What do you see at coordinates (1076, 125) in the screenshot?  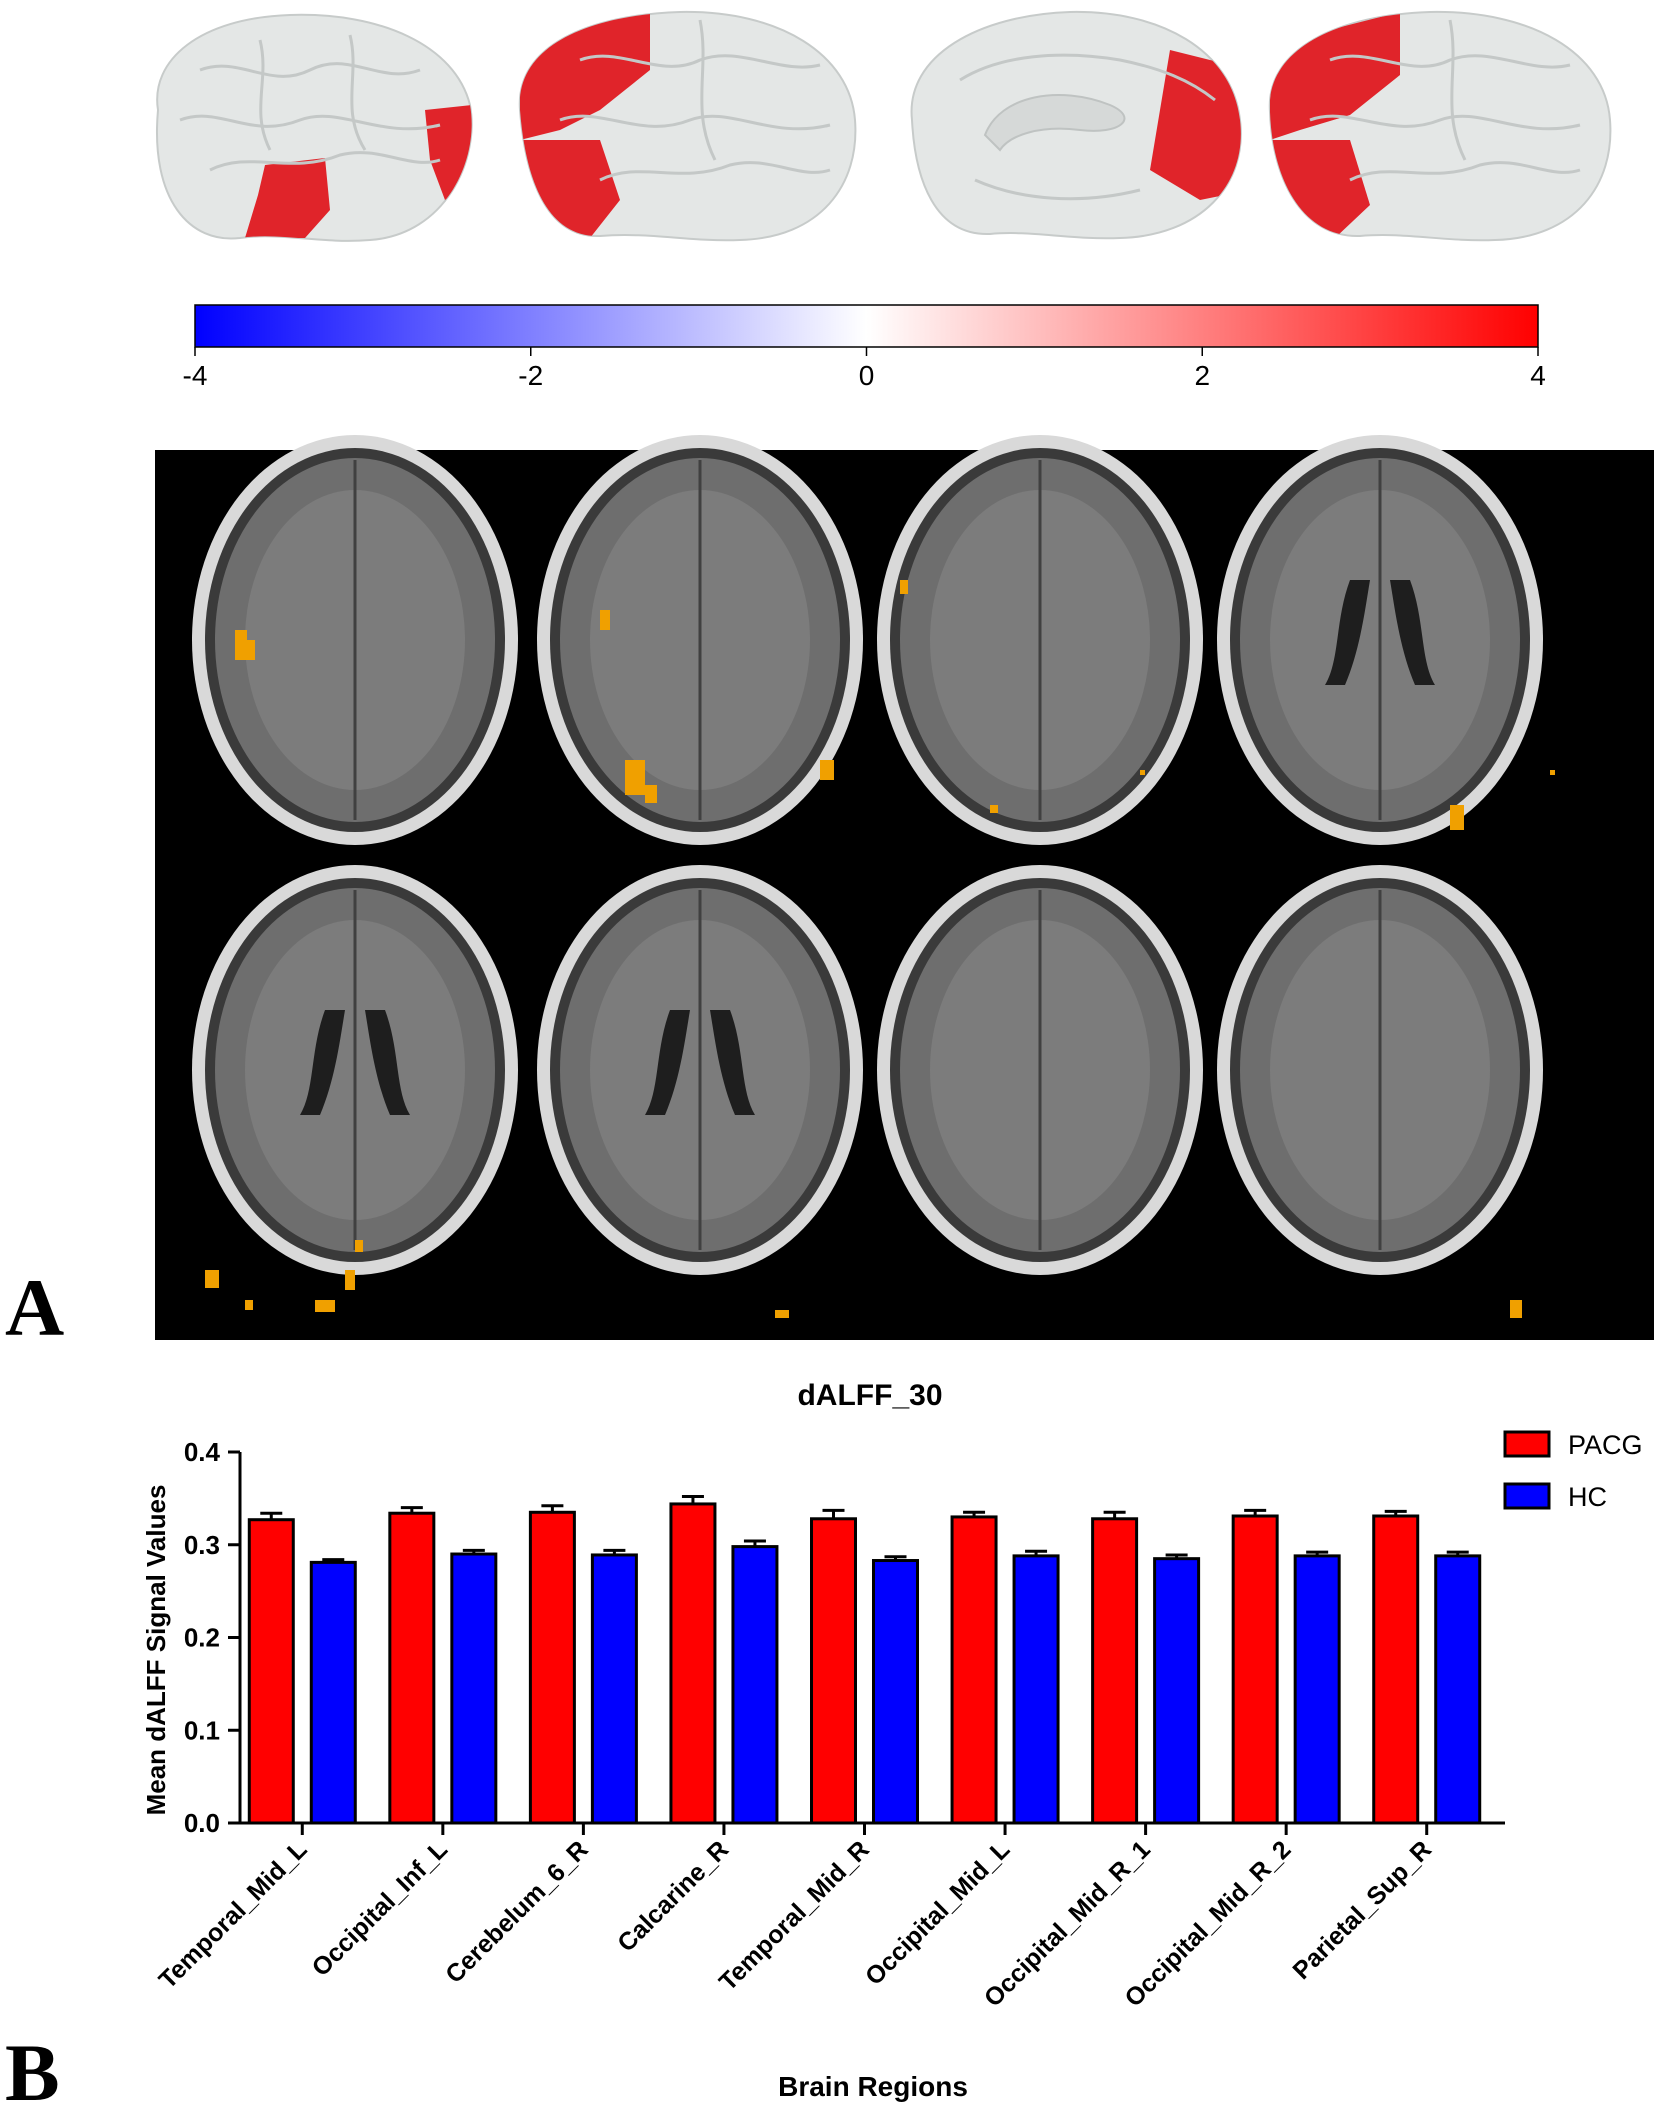 I see `surface-brain-right-medial` at bounding box center [1076, 125].